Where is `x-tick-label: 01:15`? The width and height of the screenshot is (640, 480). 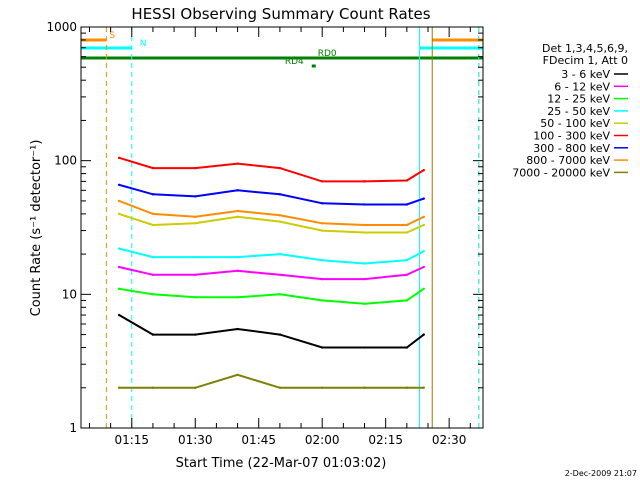 x-tick-label: 01:15 is located at coordinates (131, 440).